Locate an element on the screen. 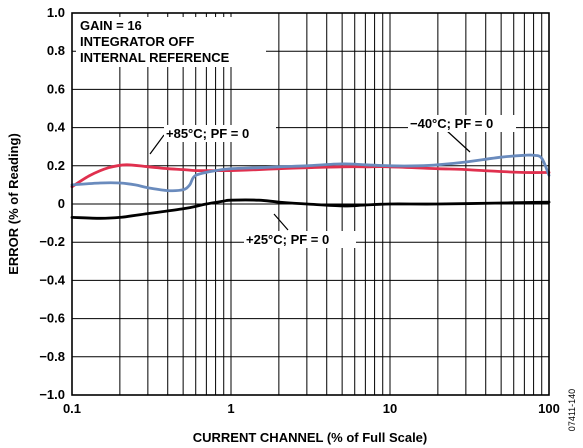 Image resolution: width=583 pixels, height=448 pixels. y-tick-label: 0.8 is located at coordinates (56, 50).